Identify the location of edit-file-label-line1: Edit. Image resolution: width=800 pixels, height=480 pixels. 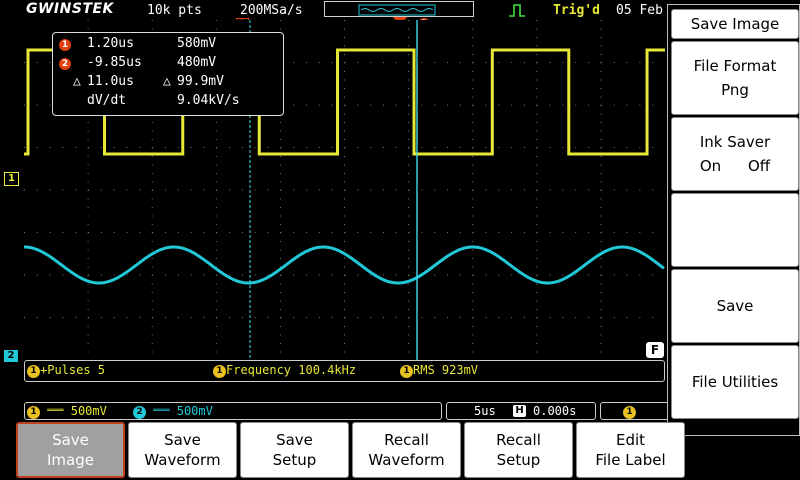
(630, 440).